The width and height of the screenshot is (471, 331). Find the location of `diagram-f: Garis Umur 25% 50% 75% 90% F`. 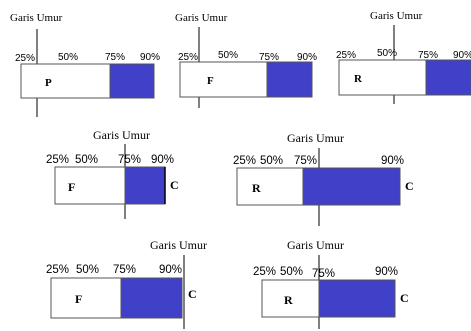

diagram-f: Garis Umur 25% 50% 75% 90% F is located at coordinates (246, 60).